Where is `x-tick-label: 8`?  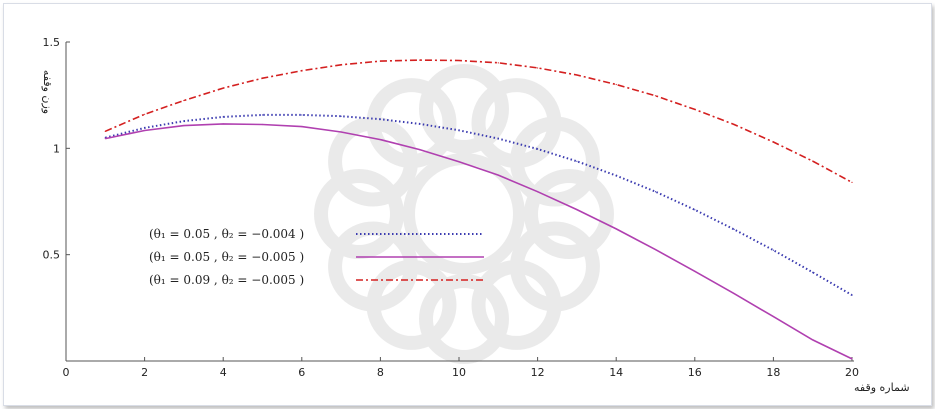 x-tick-label: 8 is located at coordinates (380, 372).